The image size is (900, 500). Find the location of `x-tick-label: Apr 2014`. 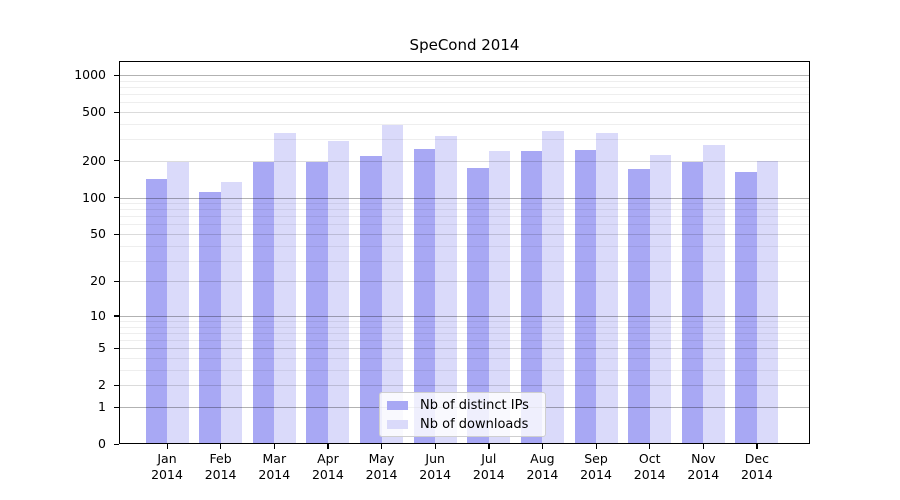

x-tick-label: Apr 2014 is located at coordinates (327, 466).